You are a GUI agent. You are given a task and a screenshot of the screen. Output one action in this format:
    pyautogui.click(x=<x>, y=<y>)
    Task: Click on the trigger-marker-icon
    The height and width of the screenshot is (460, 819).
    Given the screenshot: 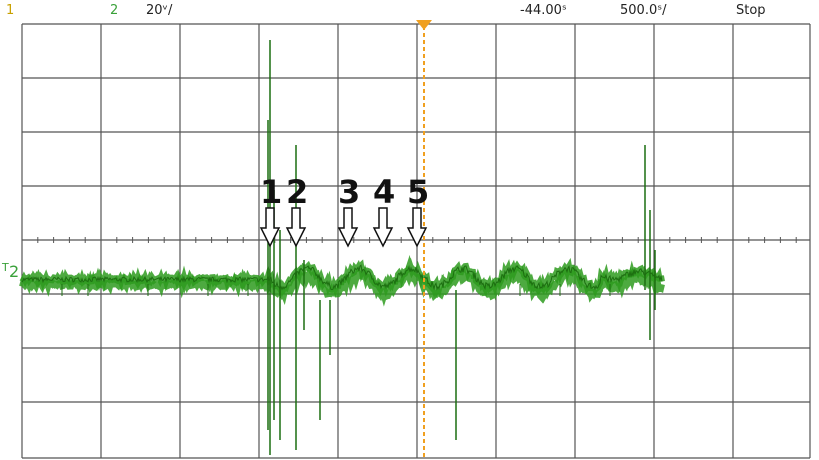 What is the action you would take?
    pyautogui.click(x=424, y=25)
    